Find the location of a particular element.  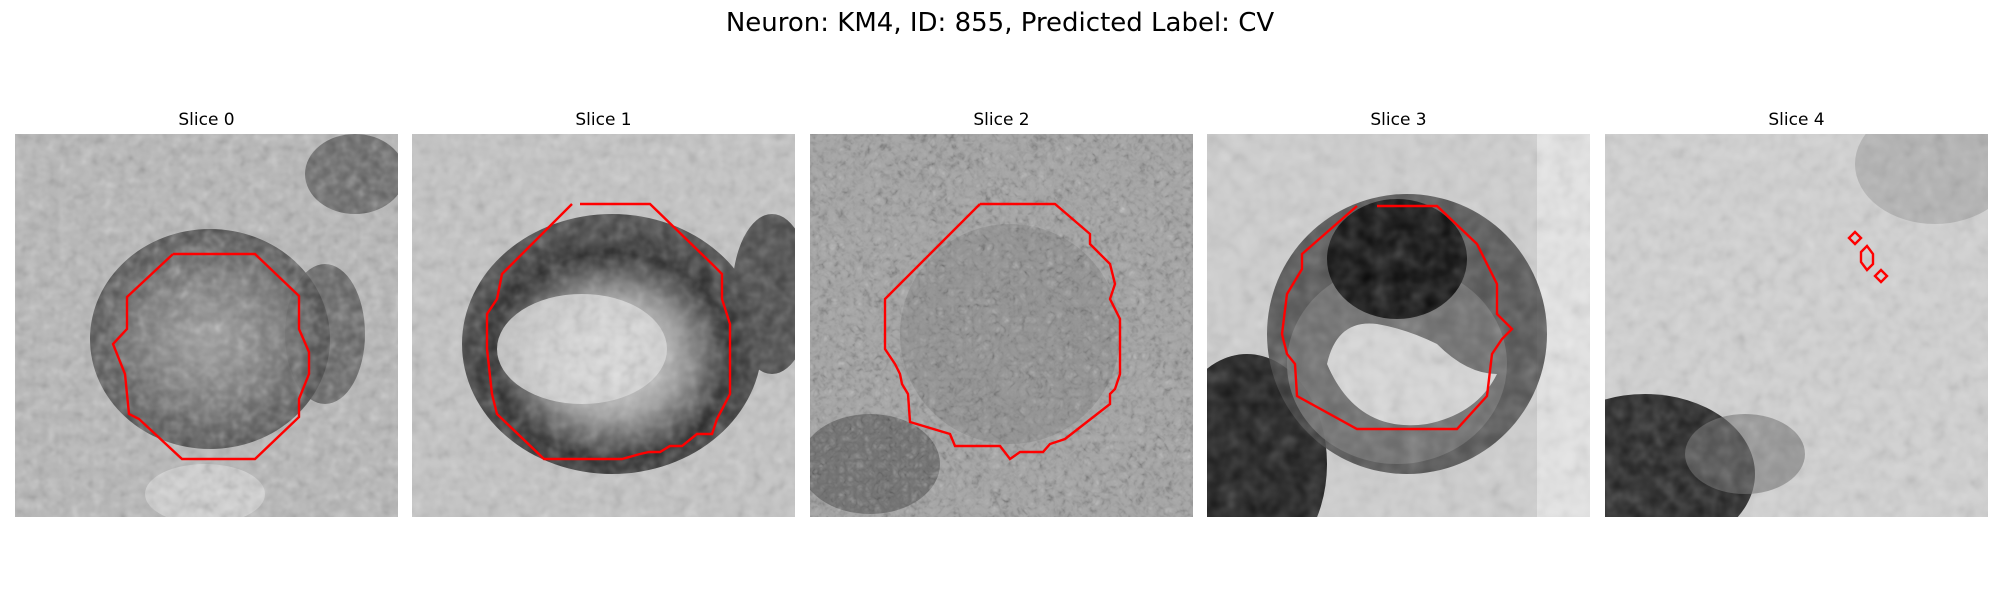

slice-title-2: Slice 2 is located at coordinates (1001, 120).